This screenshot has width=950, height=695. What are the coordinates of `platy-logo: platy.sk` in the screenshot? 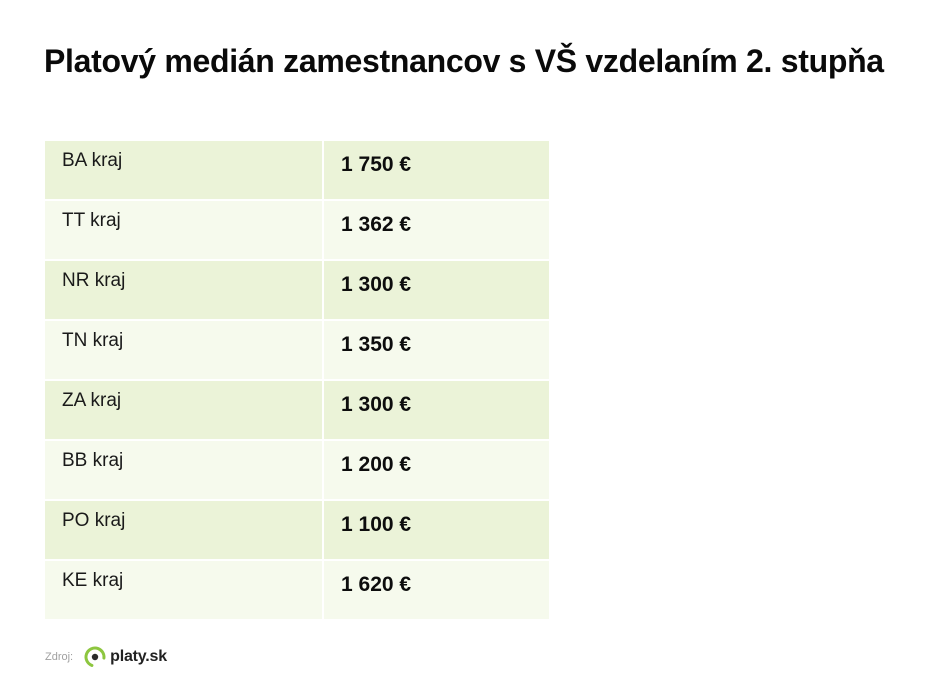 It's located at (125, 657).